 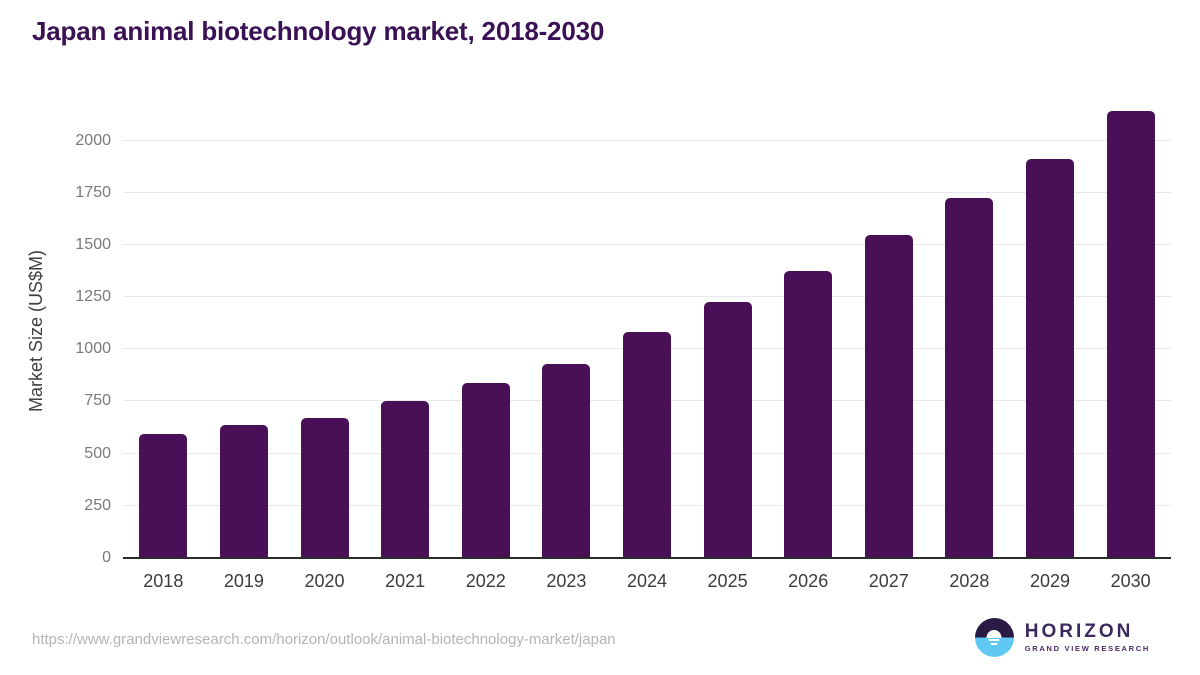 I want to click on bar-2030, so click(x=1130, y=334).